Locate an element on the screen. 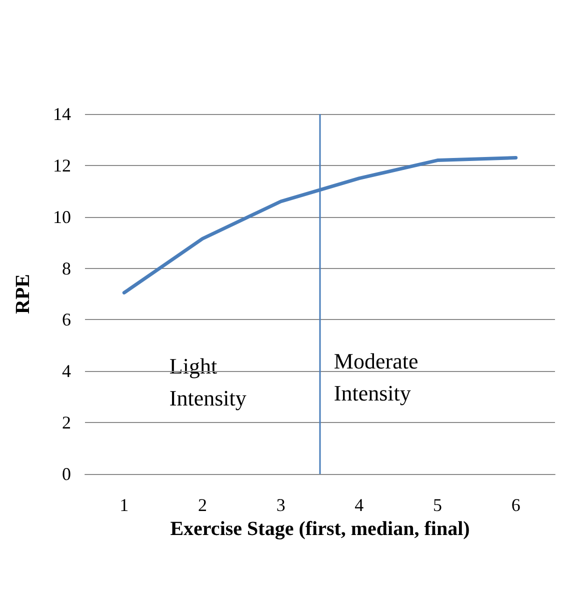  y-tick-label: 0 is located at coordinates (66, 474).